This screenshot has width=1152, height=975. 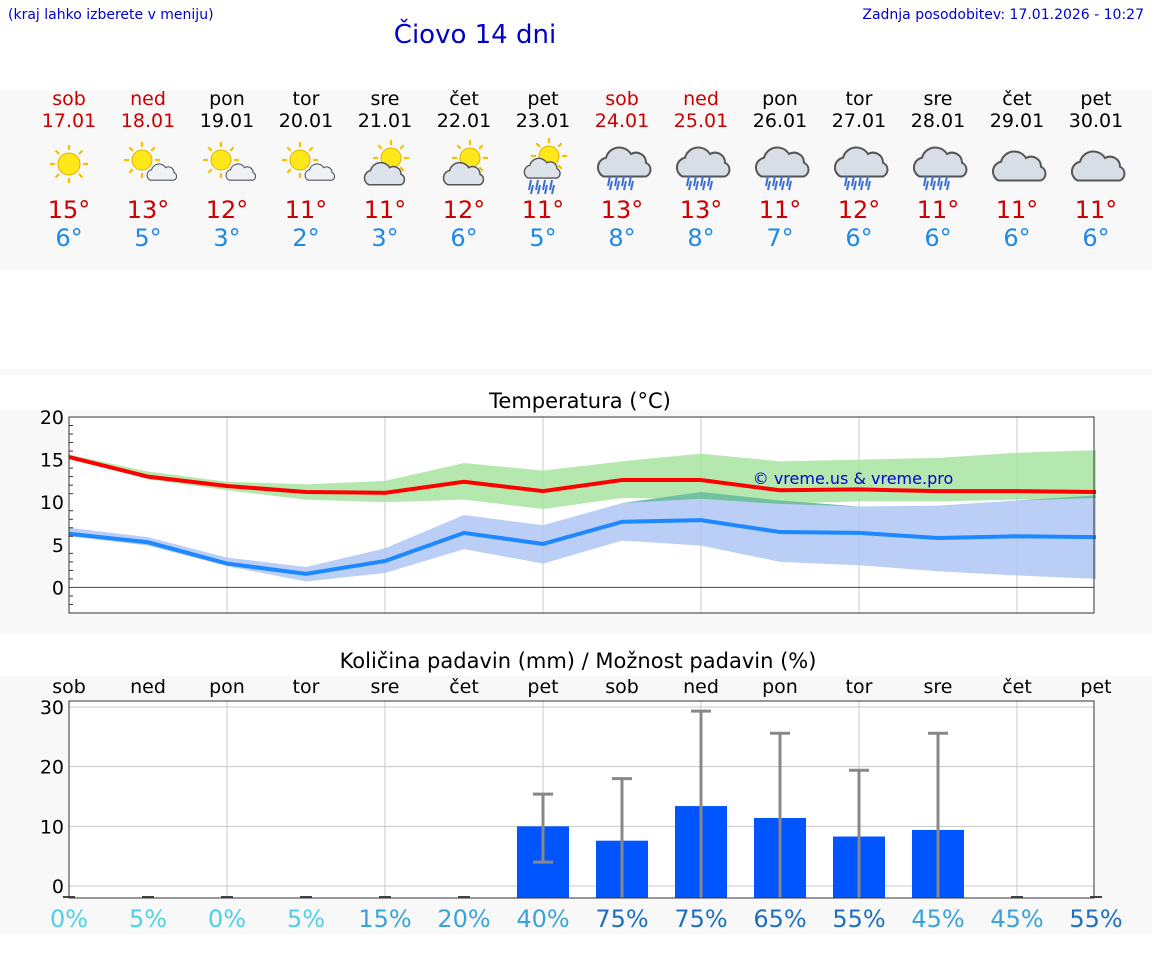 What do you see at coordinates (52, 461) in the screenshot?
I see `y-tick-label: 15` at bounding box center [52, 461].